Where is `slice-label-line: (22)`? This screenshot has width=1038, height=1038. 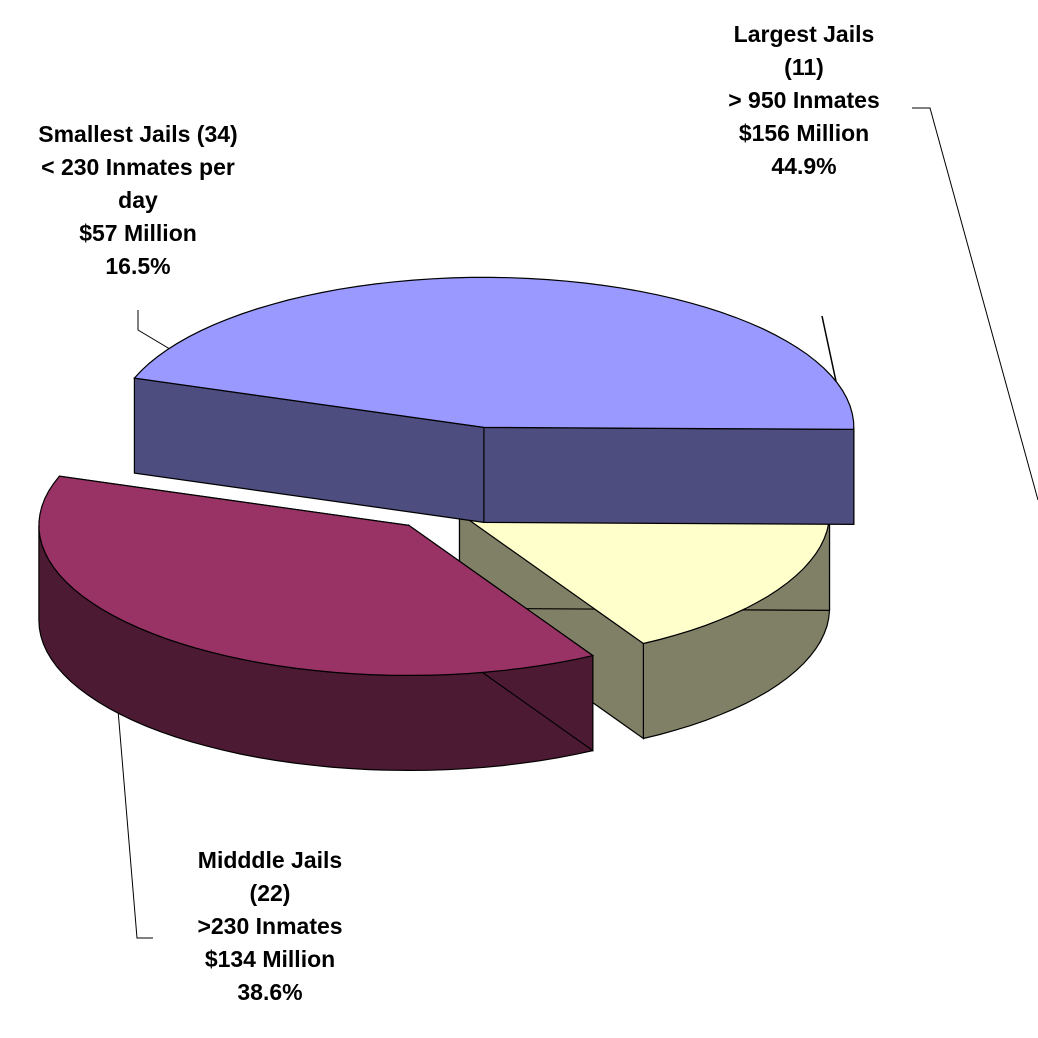
slice-label-line: (22) is located at coordinates (270, 893).